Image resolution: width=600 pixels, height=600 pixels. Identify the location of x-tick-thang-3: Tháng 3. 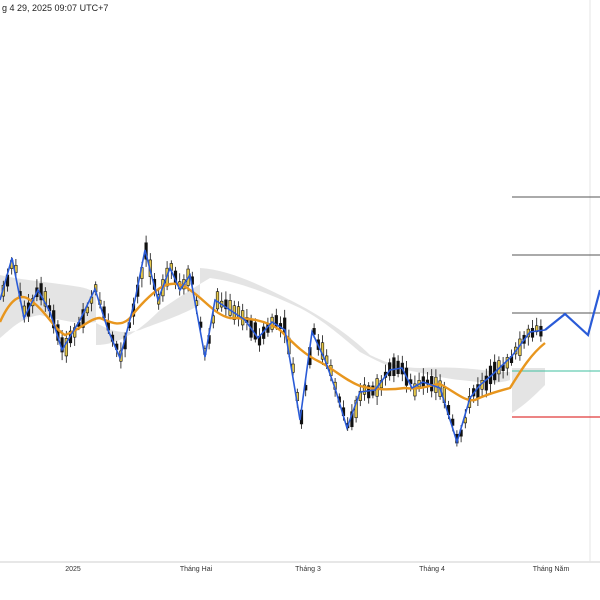
(308, 569).